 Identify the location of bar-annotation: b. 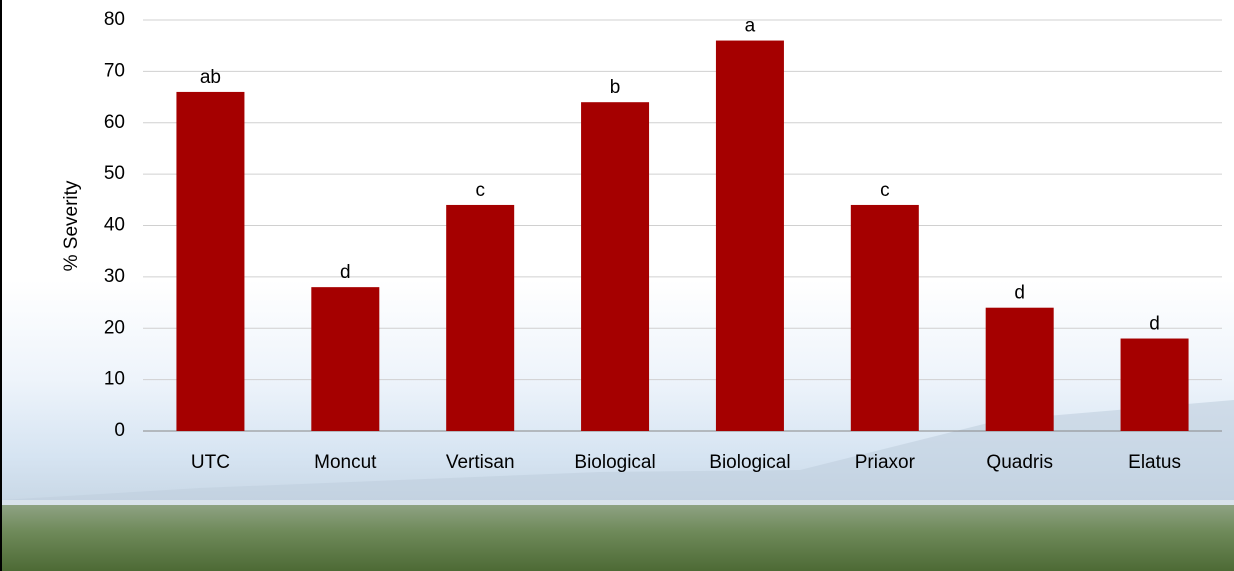
(615, 87).